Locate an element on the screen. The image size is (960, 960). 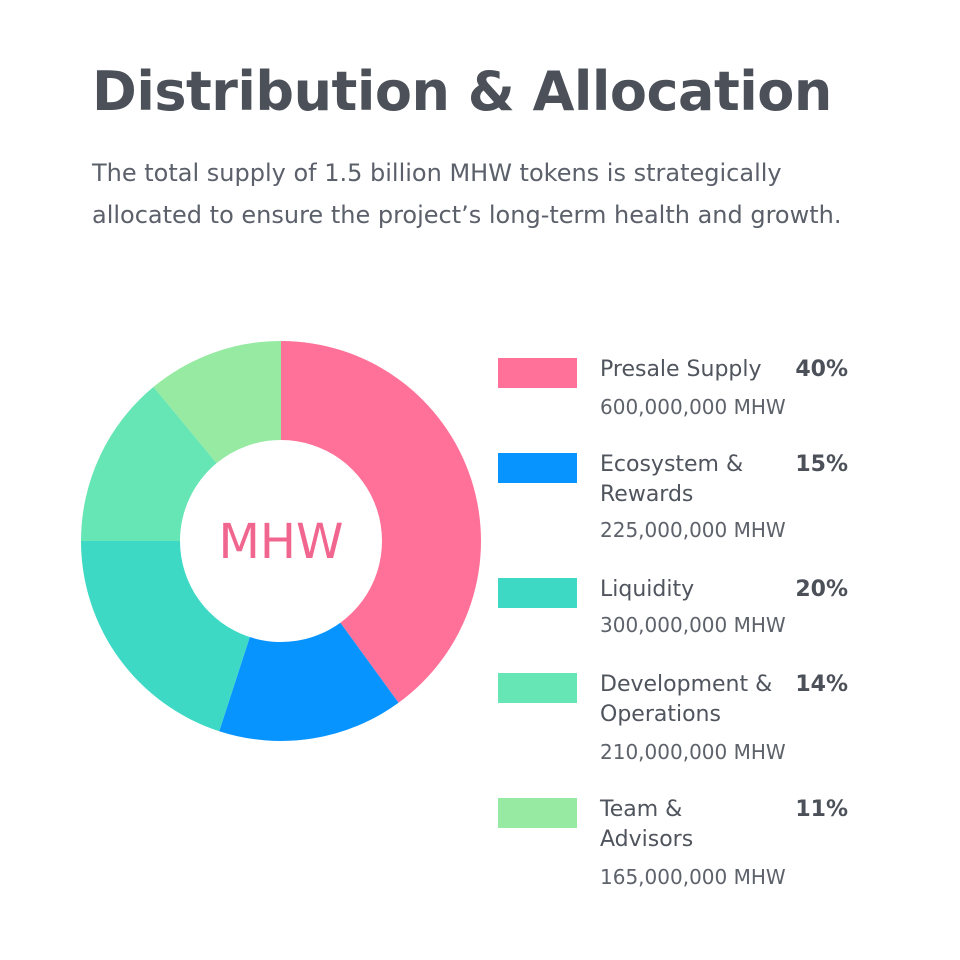
legend-item-ecosystem-rewards: Ecosystem & Rewards 15% 225,000,000 MHW is located at coordinates (678, 500).